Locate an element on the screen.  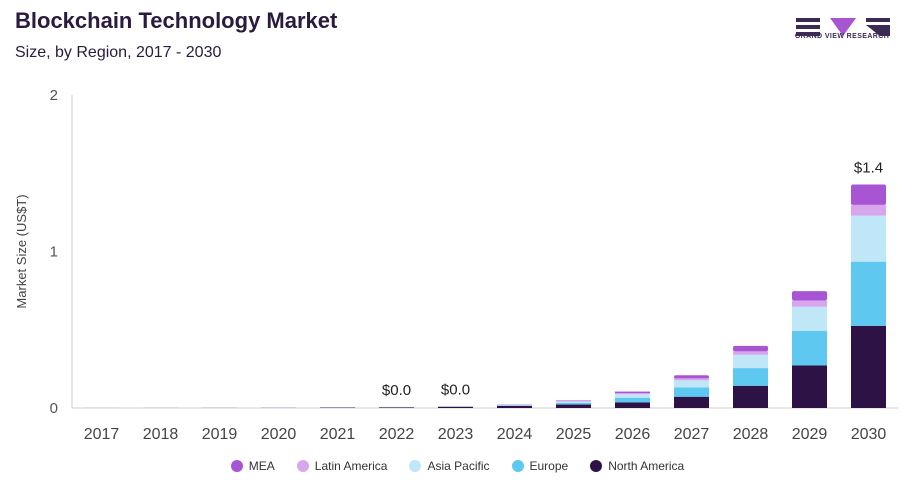
bar-segment-europe-2028 is located at coordinates (750, 377).